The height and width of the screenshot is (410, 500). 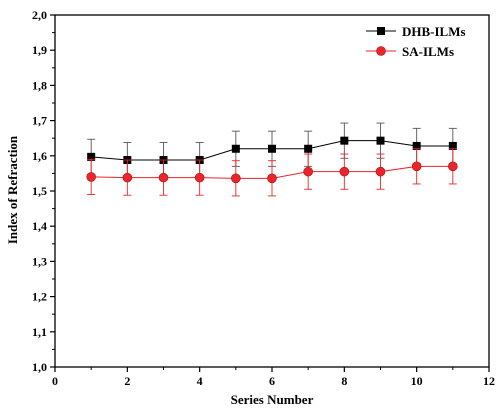 I want to click on y-tick-label: 1,2, so click(x=39, y=297).